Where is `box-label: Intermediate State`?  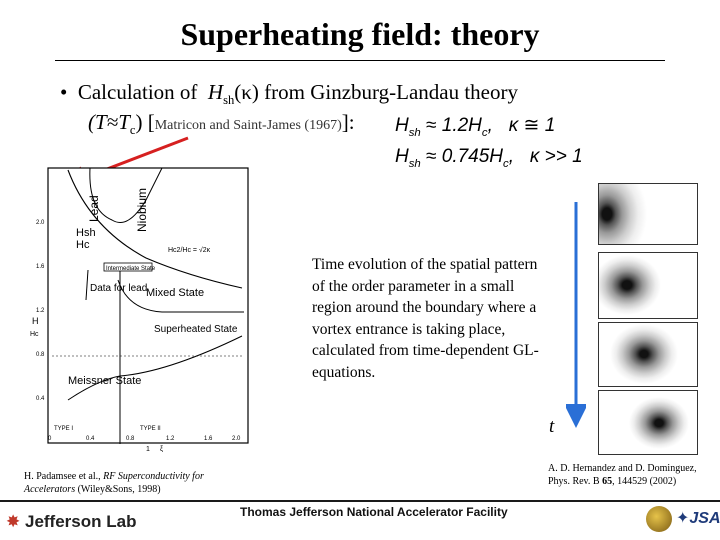
box-label: Intermediate State is located at coordinates (131, 269).